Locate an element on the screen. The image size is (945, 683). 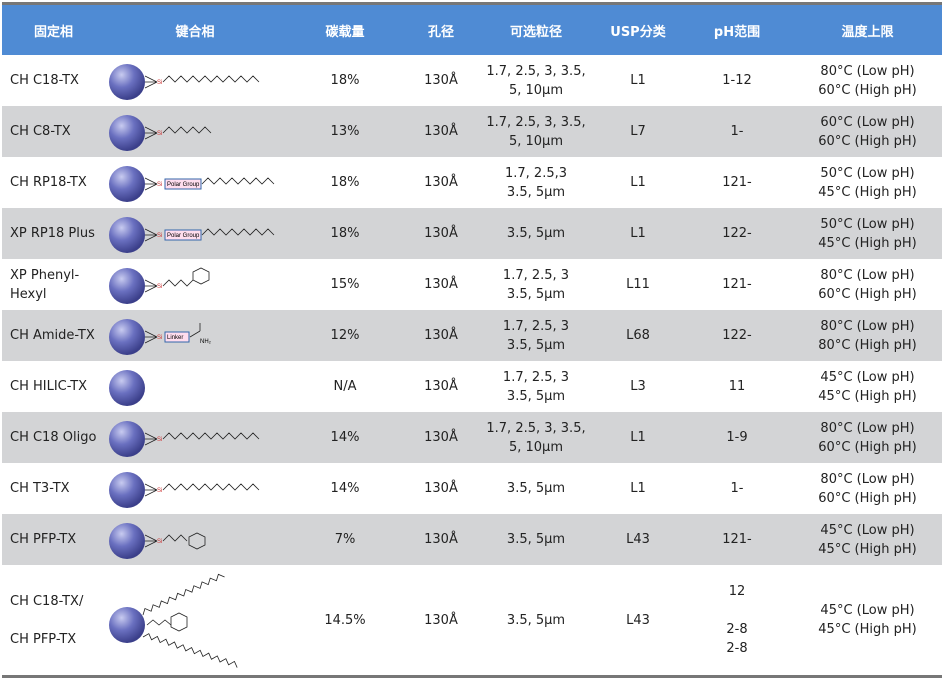
header-carbon-load: 碳载量 is located at coordinates (345, 29).